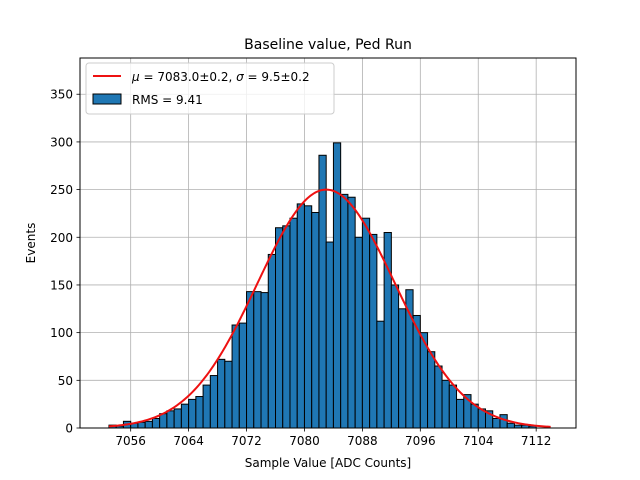 The height and width of the screenshot is (480, 640). I want to click on legend-fit-sigma-value: = 9.5±0.2, so click(277, 77).